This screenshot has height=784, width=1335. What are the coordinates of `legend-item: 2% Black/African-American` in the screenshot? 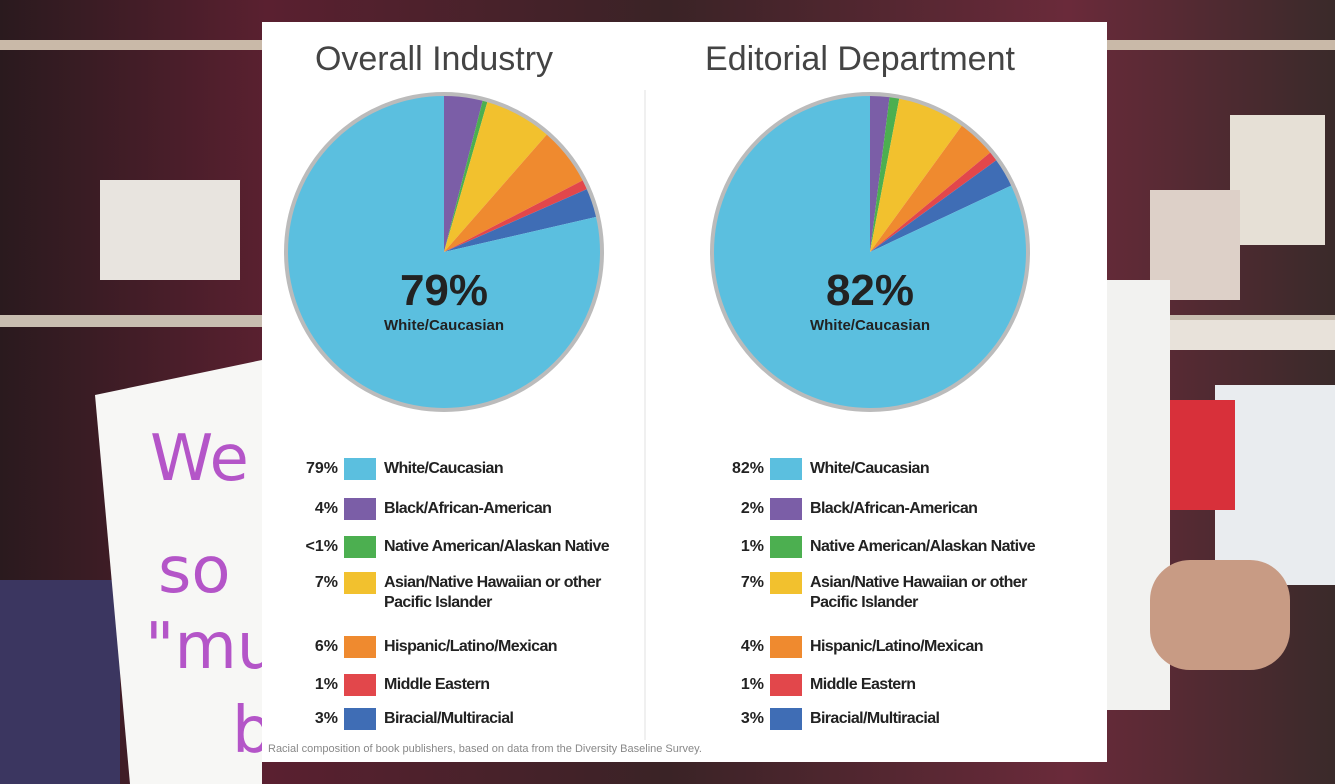 It's located at (836, 509).